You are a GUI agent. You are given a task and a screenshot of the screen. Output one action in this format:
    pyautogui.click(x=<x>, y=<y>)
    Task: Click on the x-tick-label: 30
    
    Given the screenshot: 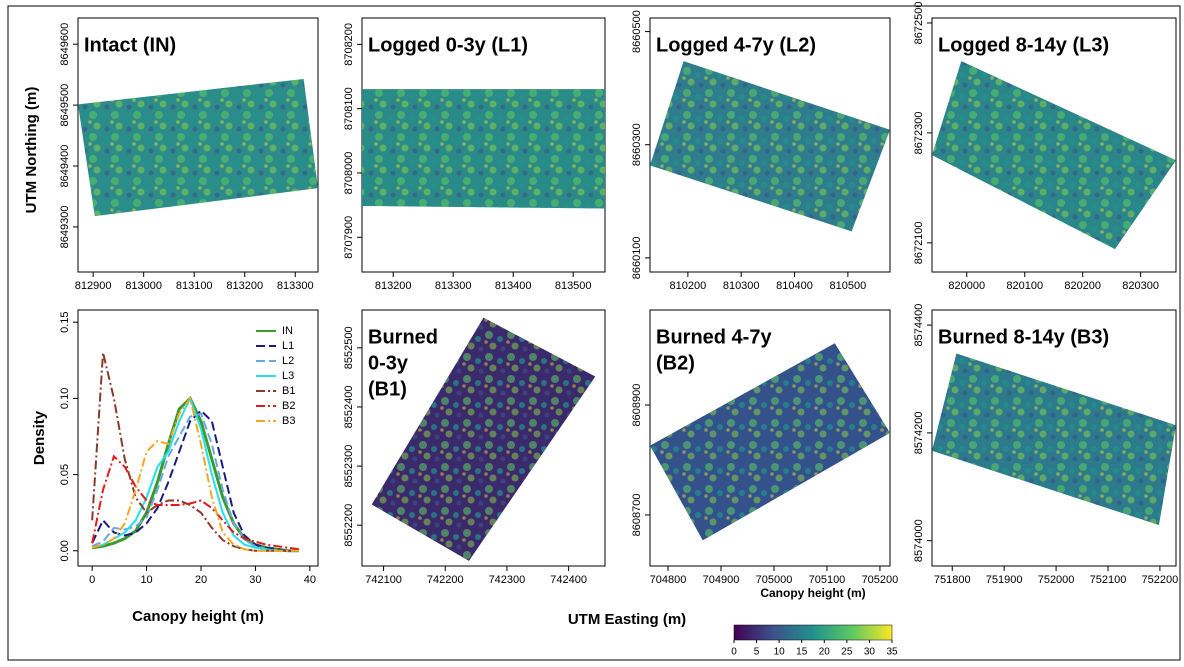 What is the action you would take?
    pyautogui.click(x=255, y=580)
    